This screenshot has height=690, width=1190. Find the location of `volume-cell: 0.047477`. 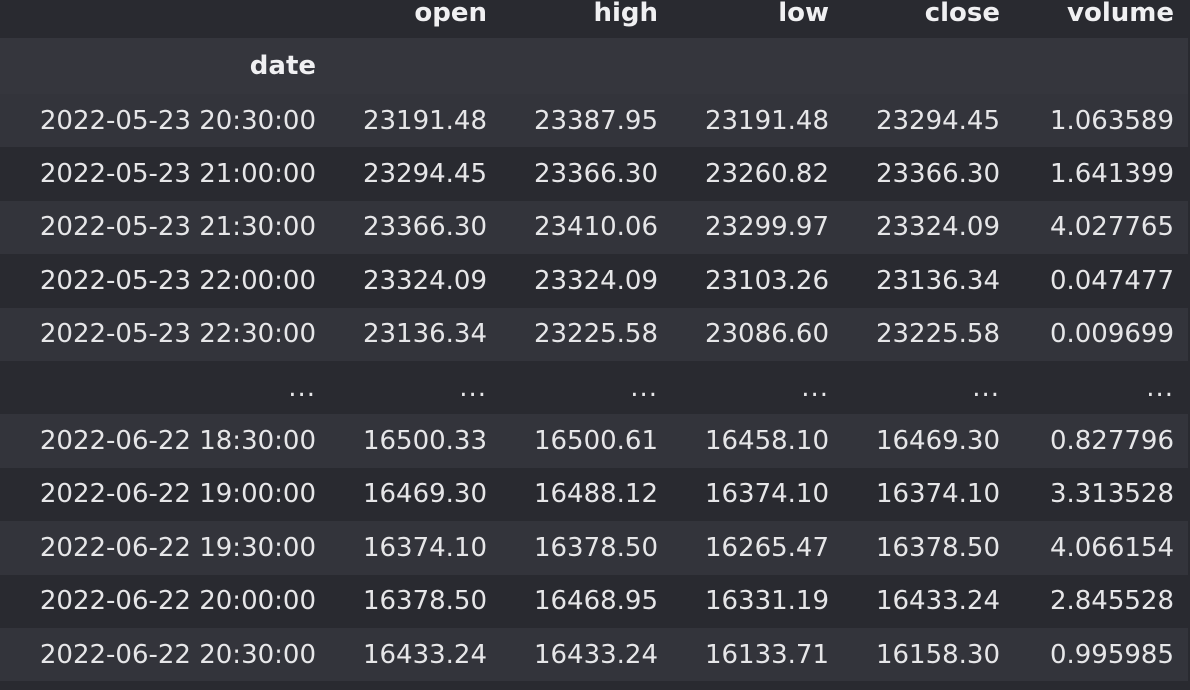

volume-cell: 0.047477 is located at coordinates (1111, 280).